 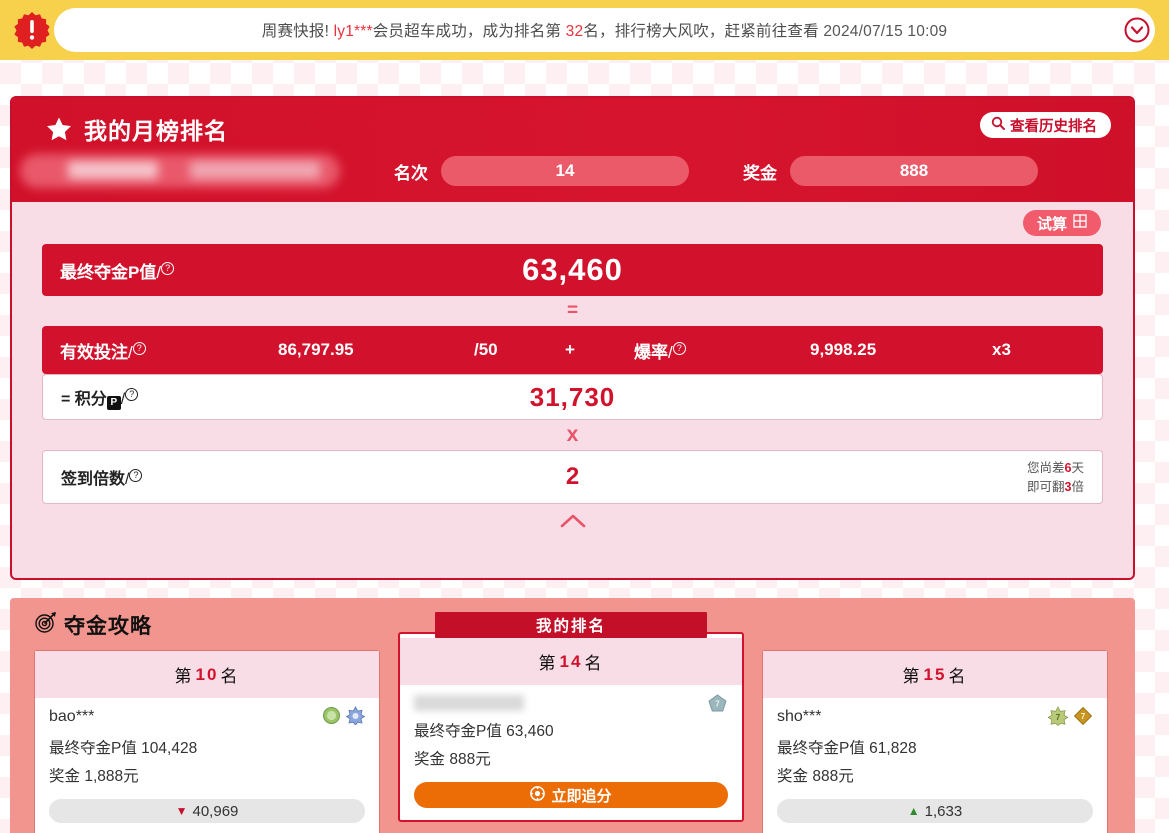 I want to click on user-stats-row: 名次 14 奖金 888, so click(x=572, y=171).